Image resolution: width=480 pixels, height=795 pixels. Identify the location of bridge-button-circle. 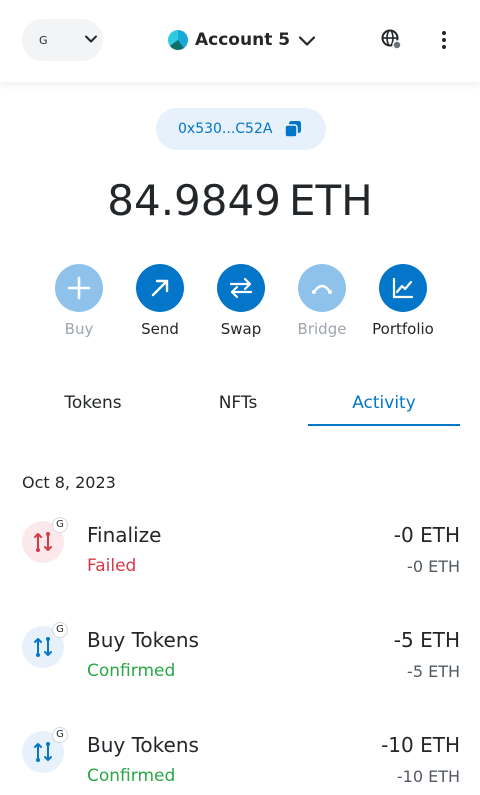
(322, 288).